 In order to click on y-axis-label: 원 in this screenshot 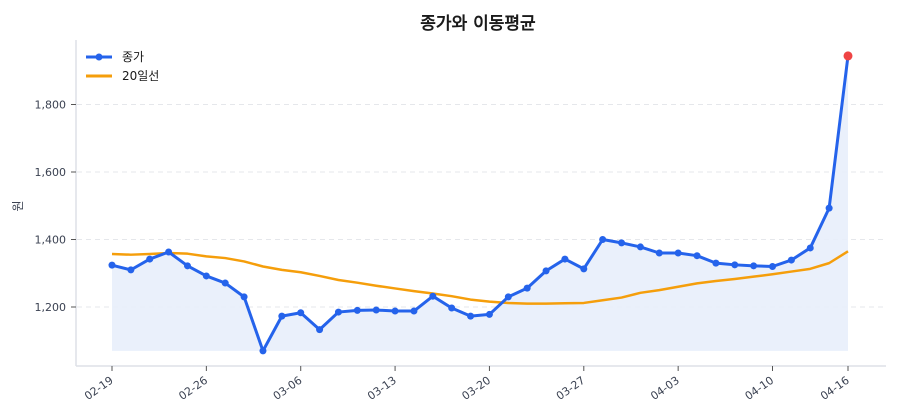, I will do `click(18, 205)`.